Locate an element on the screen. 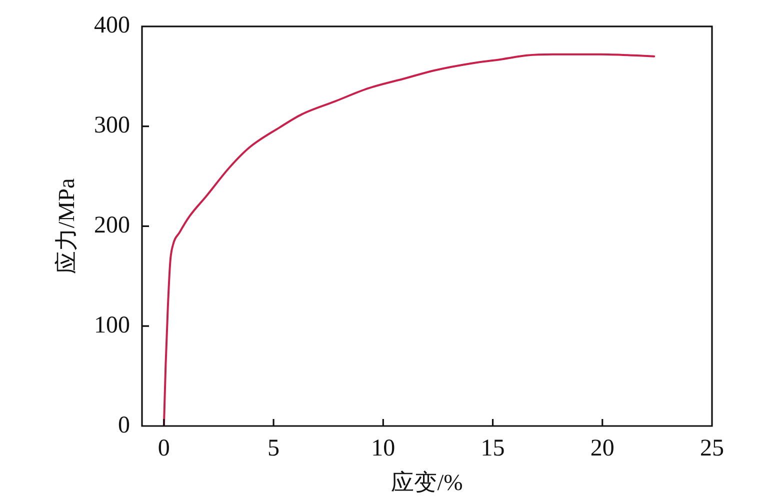 This screenshot has width=780, height=500. y-tick-label: 400 is located at coordinates (112, 25).